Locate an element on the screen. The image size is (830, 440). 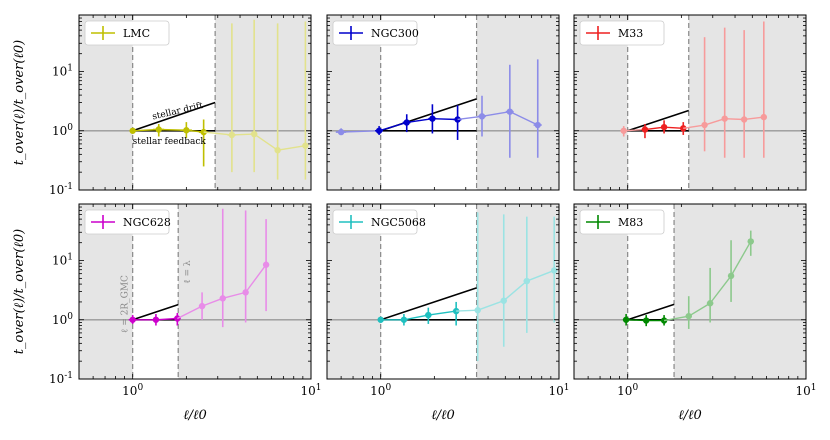
plot-area is located at coordinates (443, 102).